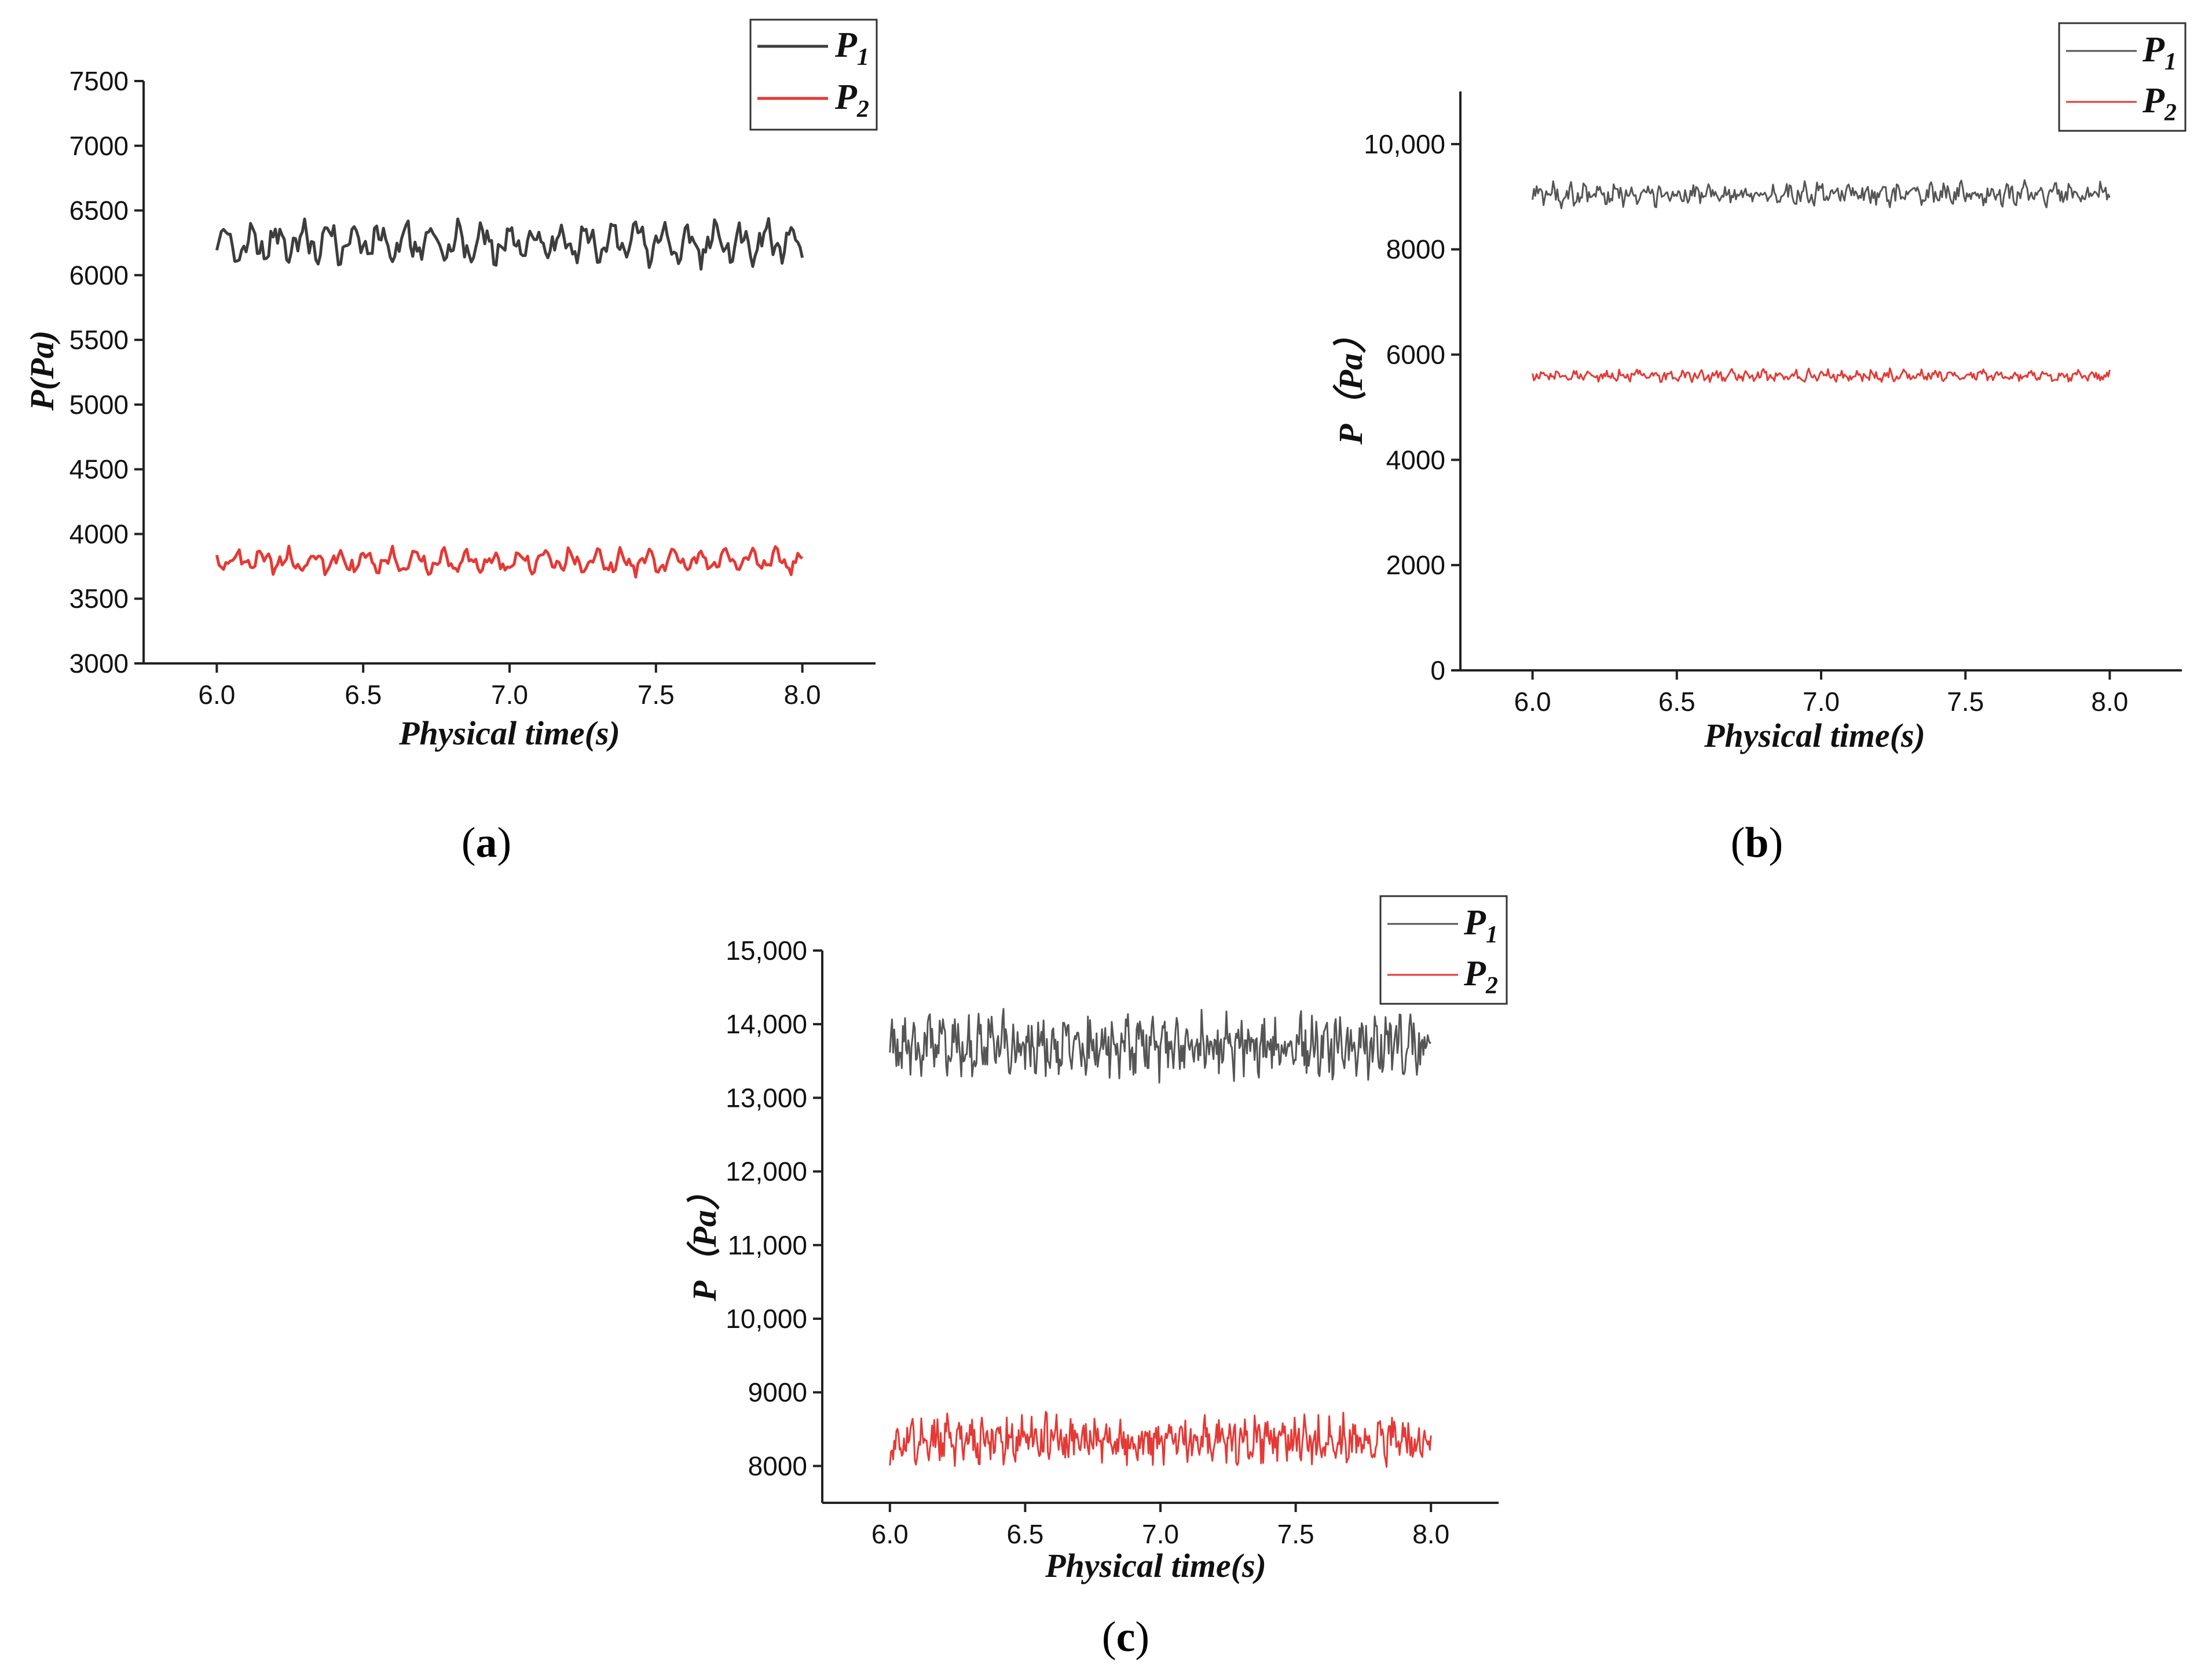 This screenshot has height=1673, width=2212. I want to click on y-tick-label-c: 11,000, so click(767, 1245).